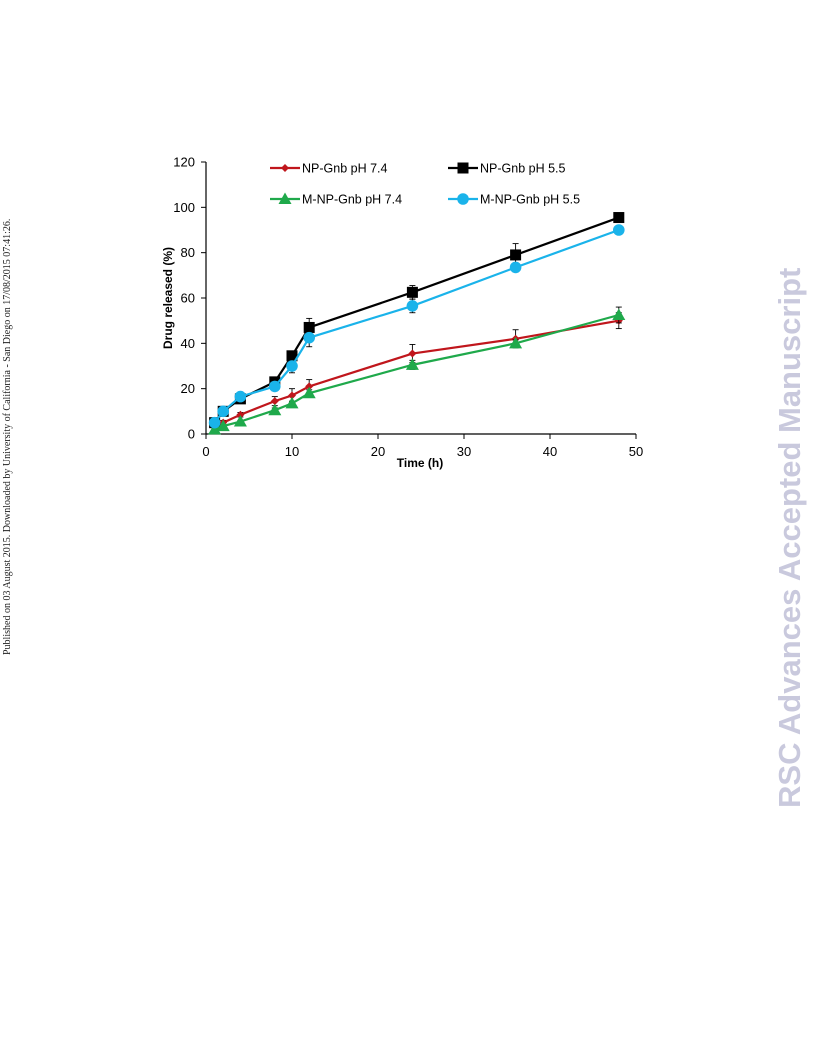 This screenshot has height=1056, width=816. What do you see at coordinates (184, 162) in the screenshot?
I see `y-tick-label: 120` at bounding box center [184, 162].